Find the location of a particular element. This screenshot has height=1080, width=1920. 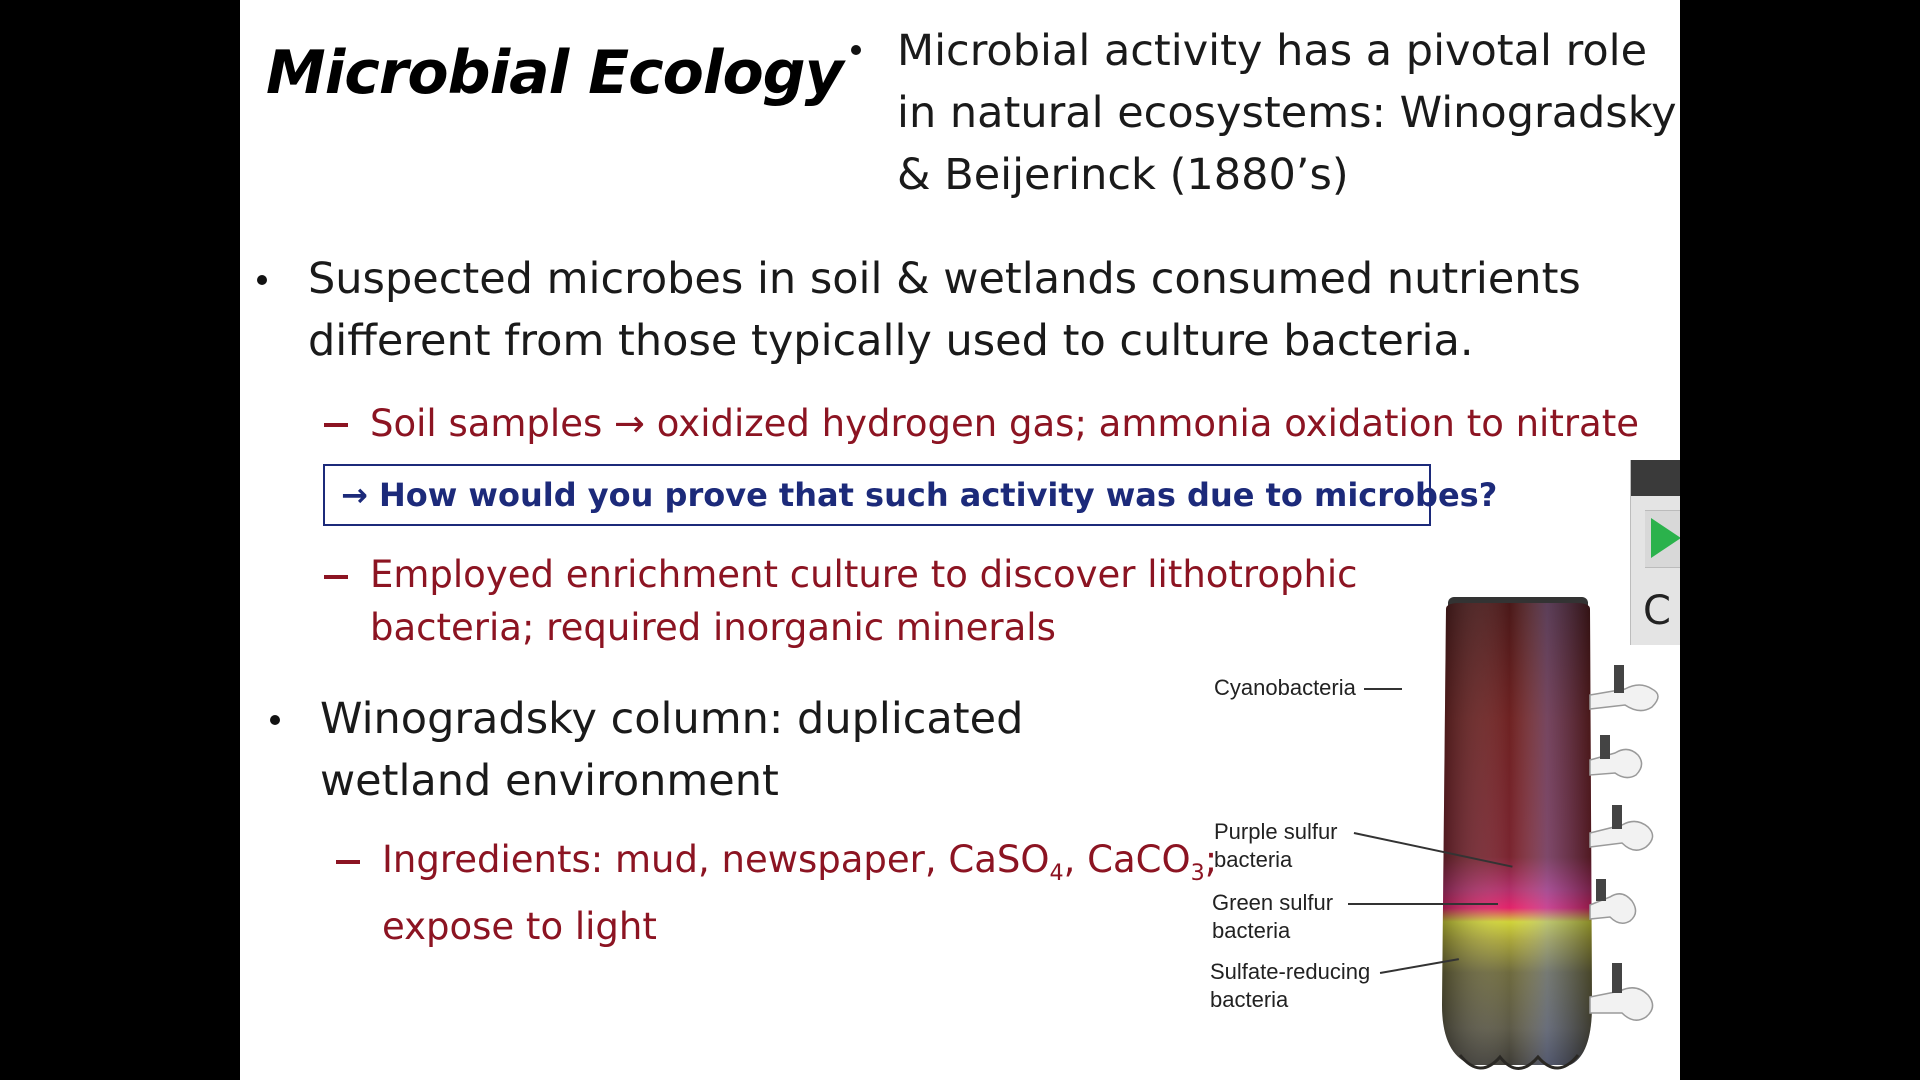

label-sulfate-line1: Sulfate-reducing is located at coordinates (1290, 971).